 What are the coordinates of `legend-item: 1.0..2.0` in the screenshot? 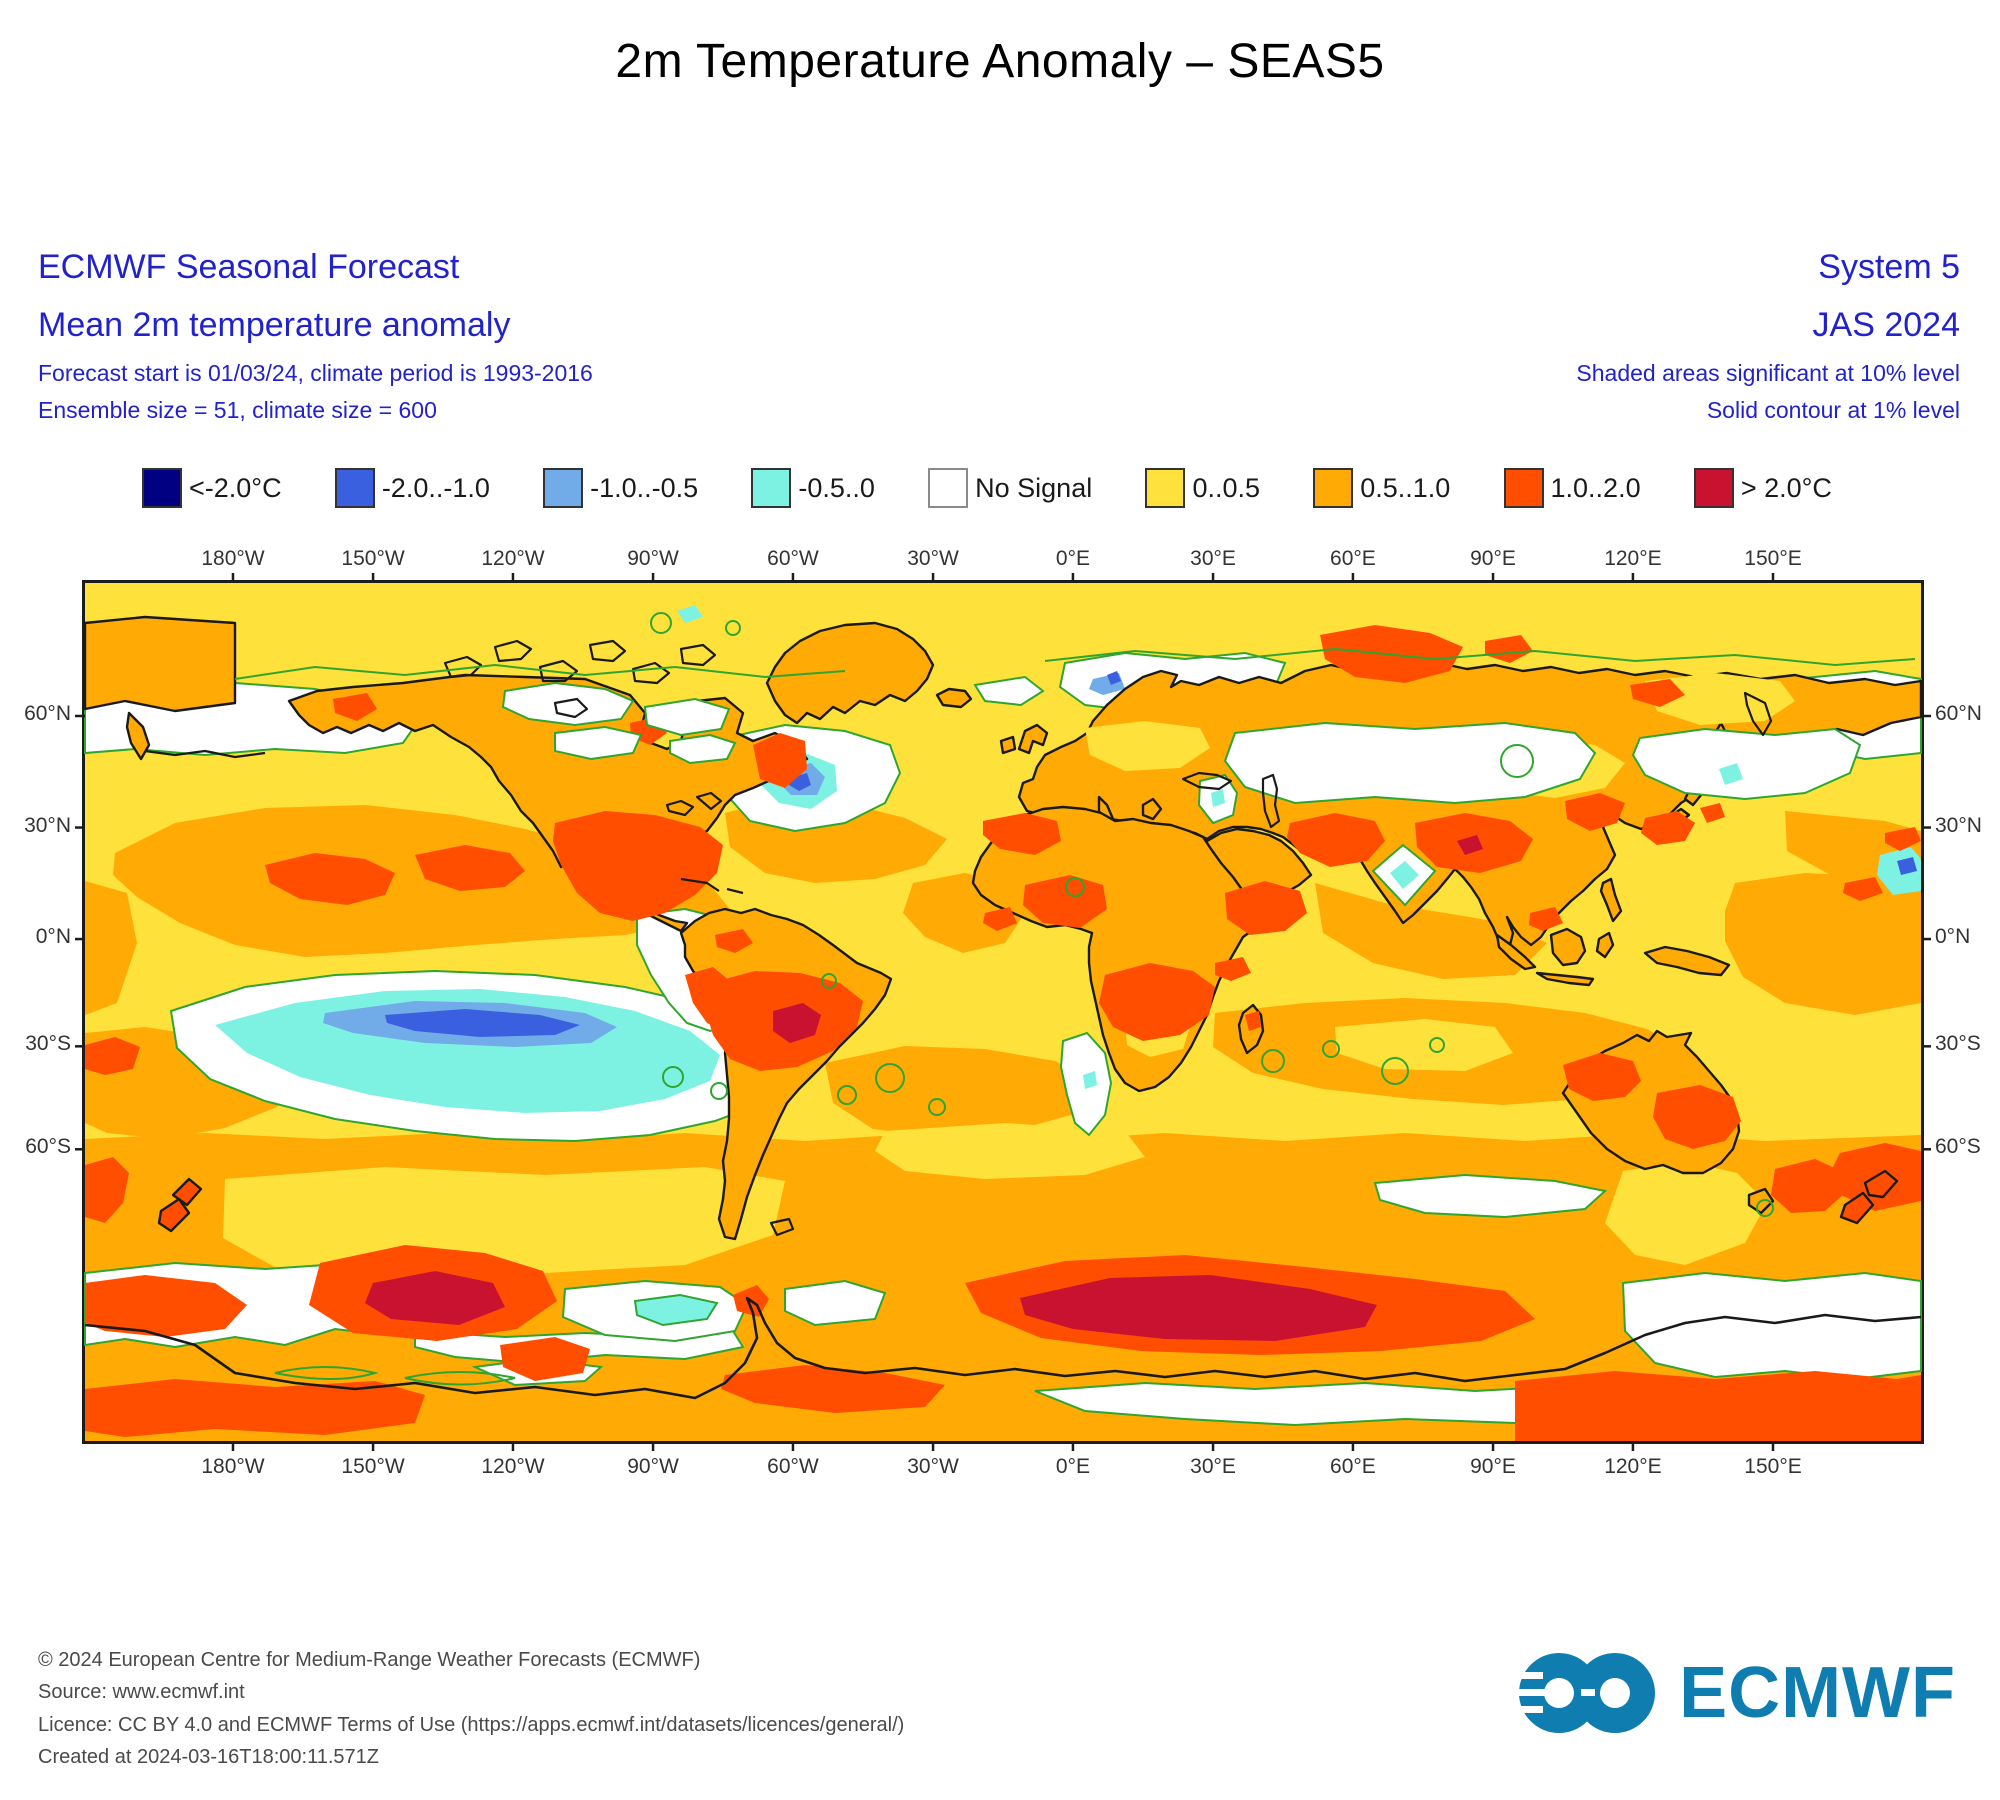 It's located at (1572, 488).